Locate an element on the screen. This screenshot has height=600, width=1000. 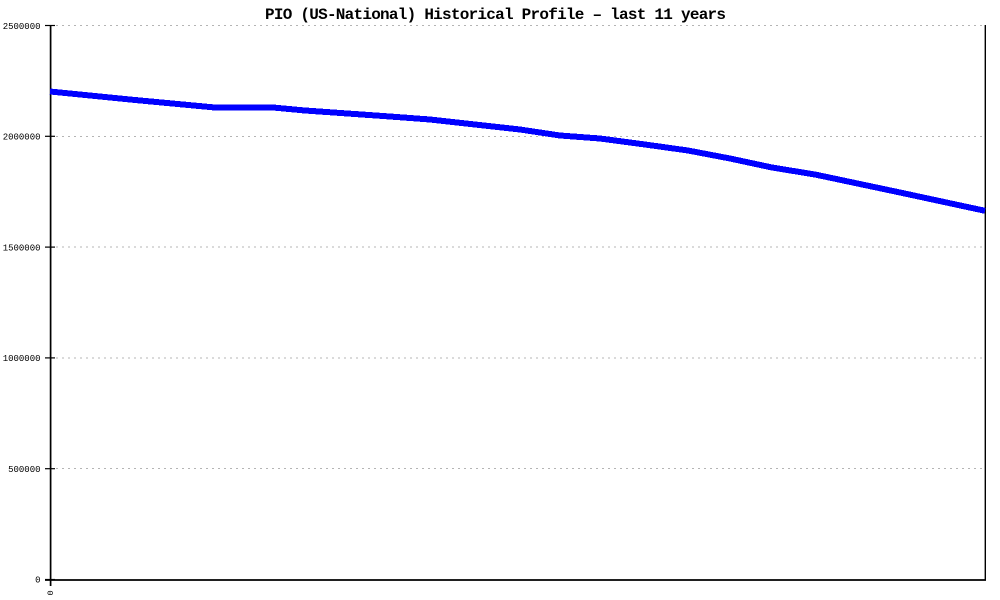
svg-text: 1500000 is located at coordinates (22, 248).